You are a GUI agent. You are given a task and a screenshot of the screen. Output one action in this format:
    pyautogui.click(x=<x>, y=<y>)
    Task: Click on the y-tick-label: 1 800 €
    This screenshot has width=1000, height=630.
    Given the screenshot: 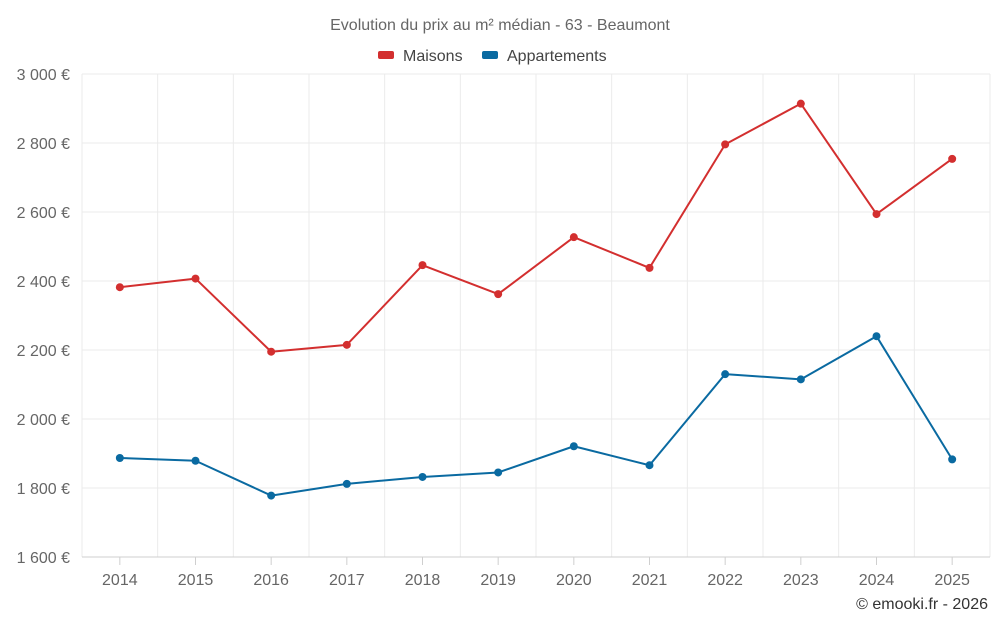 What is the action you would take?
    pyautogui.click(x=43, y=489)
    